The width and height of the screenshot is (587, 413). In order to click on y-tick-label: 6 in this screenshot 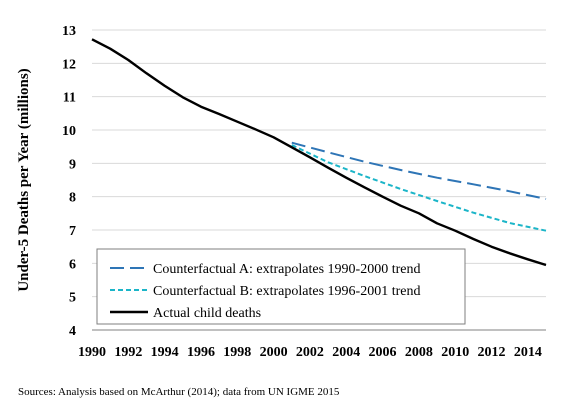, I will do `click(72, 264)`.